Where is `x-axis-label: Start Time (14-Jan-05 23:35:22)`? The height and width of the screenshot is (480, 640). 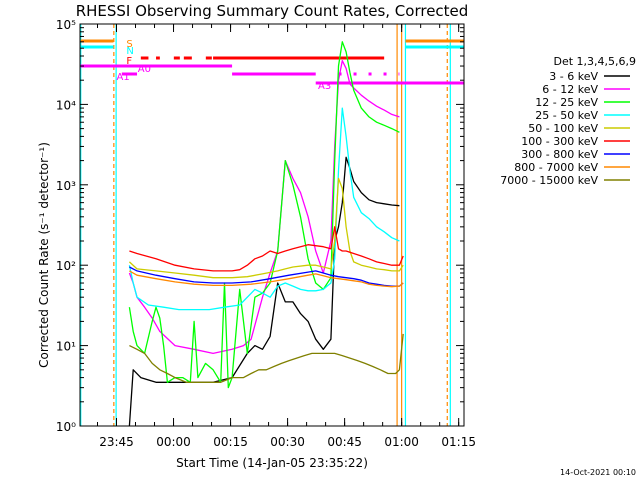 x-axis-label: Start Time (14-Jan-05 23:35:22) is located at coordinates (272, 463).